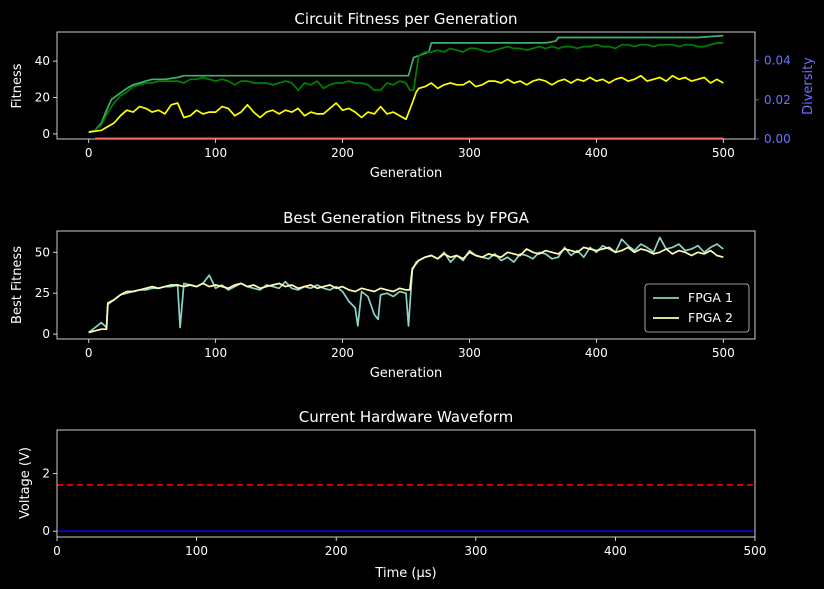 The width and height of the screenshot is (824, 589). I want to click on legend-label-fpga2: FPGA 2, so click(710, 317).